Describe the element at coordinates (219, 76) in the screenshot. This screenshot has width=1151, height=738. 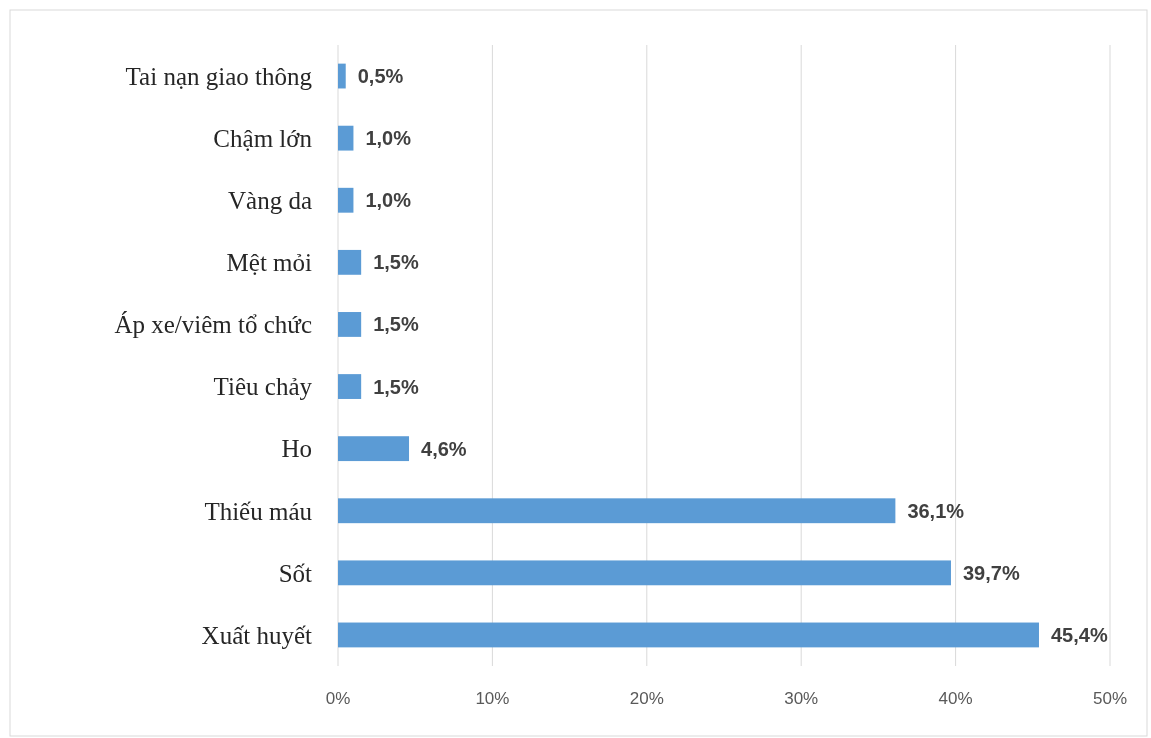
I see `y-tick-label: Tai nạn giao thông` at that location.